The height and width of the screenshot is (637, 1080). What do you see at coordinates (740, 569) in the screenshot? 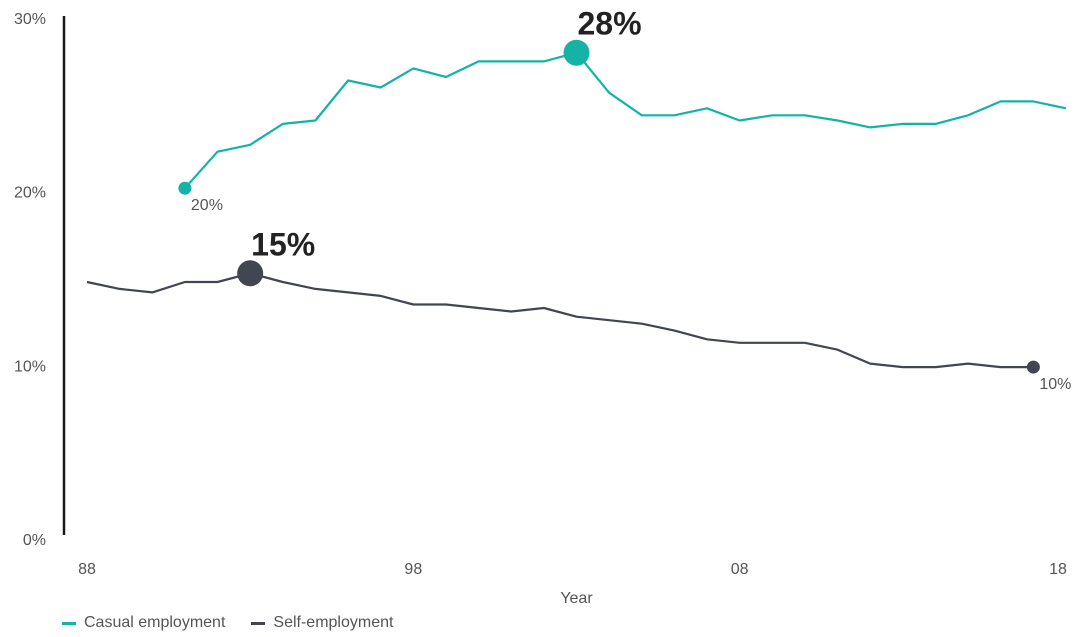
I see `x-tick-label: 08` at bounding box center [740, 569].